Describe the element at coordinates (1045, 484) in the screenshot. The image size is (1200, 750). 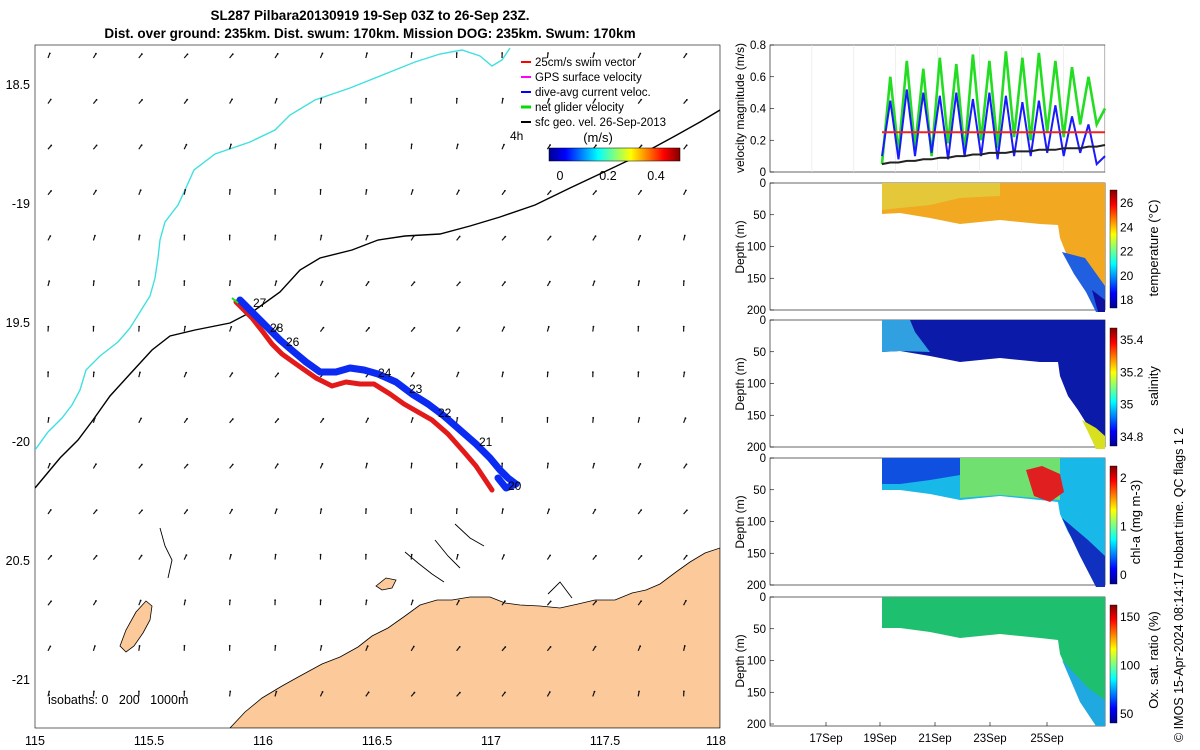
I see `chlorophyll-max` at that location.